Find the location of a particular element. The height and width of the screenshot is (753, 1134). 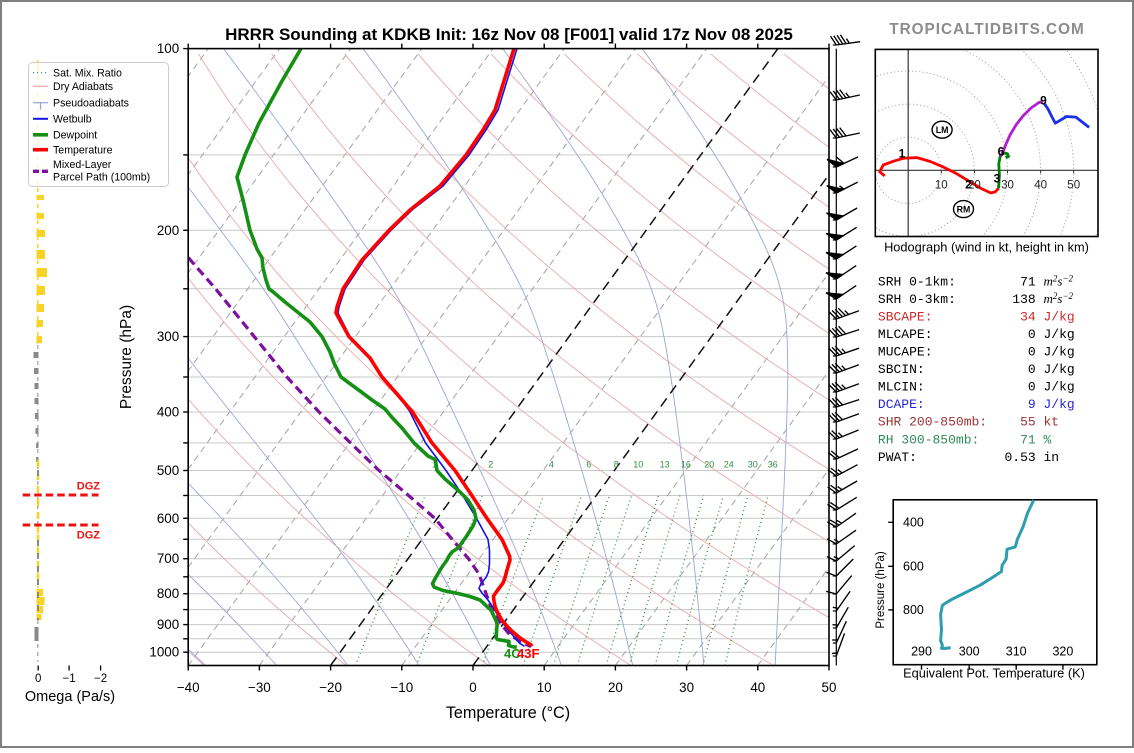

svg-text: Wetbulb is located at coordinates (72, 120).